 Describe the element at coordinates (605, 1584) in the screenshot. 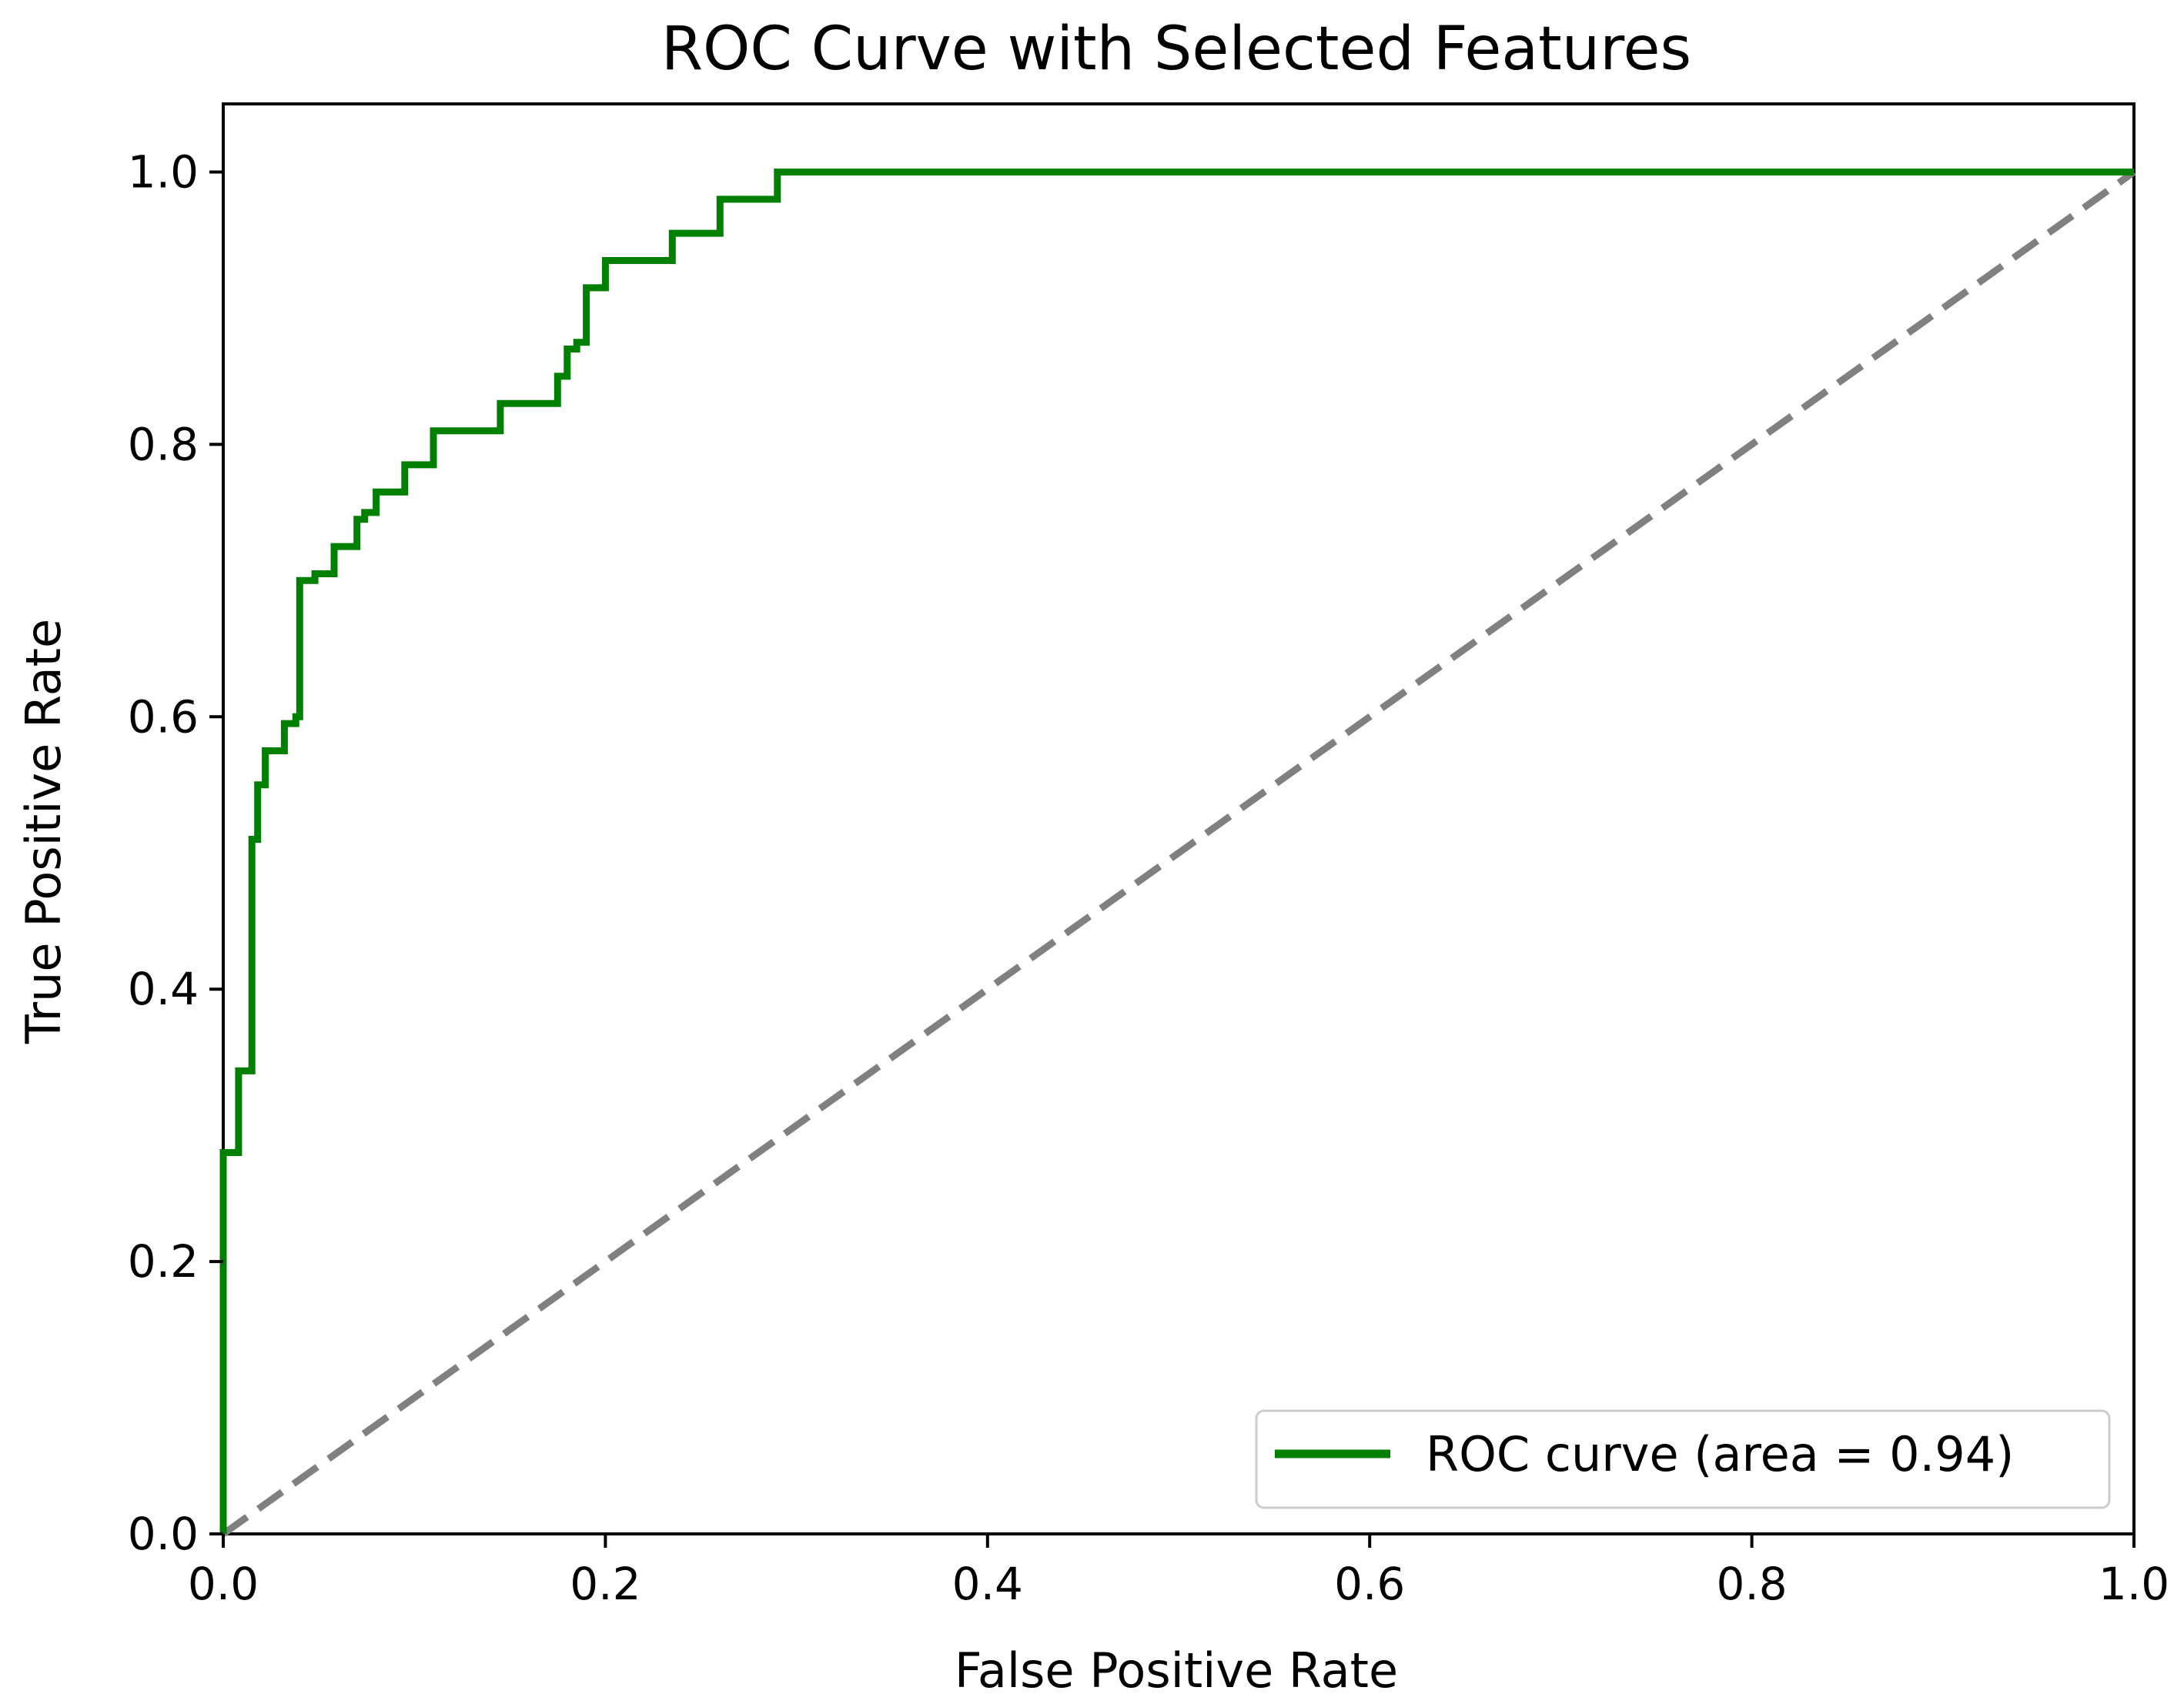

I see `x-tick-label: 0.2` at that location.